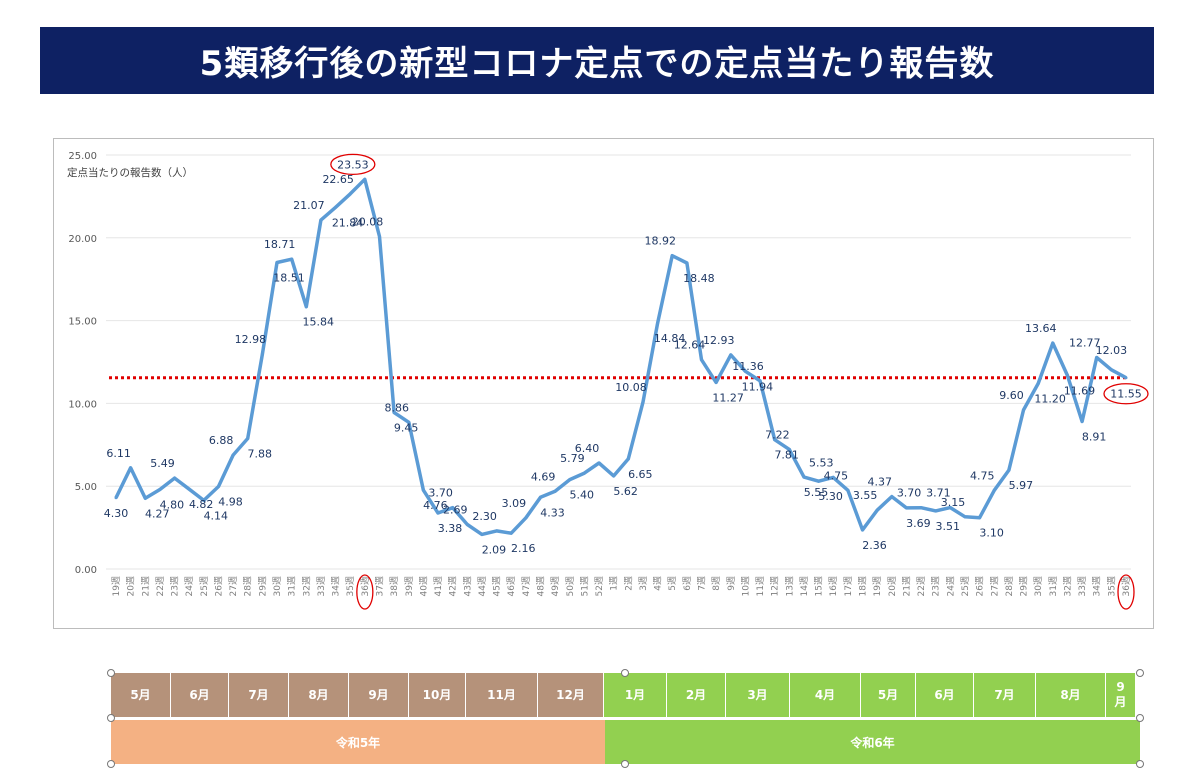 The height and width of the screenshot is (783, 1185). Describe the element at coordinates (786, 455) in the screenshot. I see `data-label: 7.81` at that location.